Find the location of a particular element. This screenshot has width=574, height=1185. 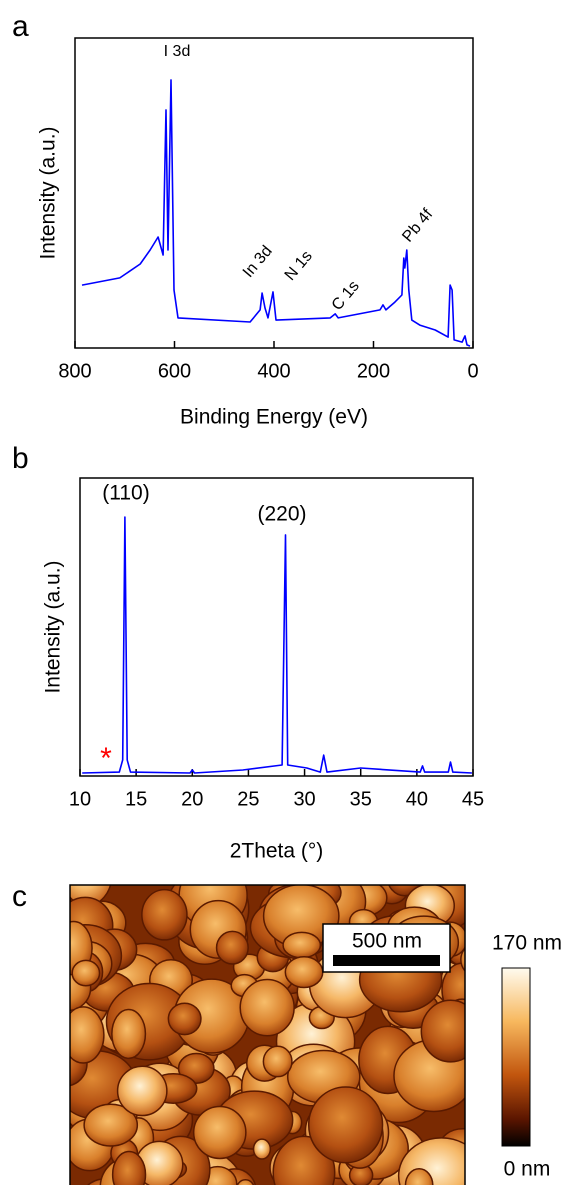

annotation: N 1s is located at coordinates (299, 266).